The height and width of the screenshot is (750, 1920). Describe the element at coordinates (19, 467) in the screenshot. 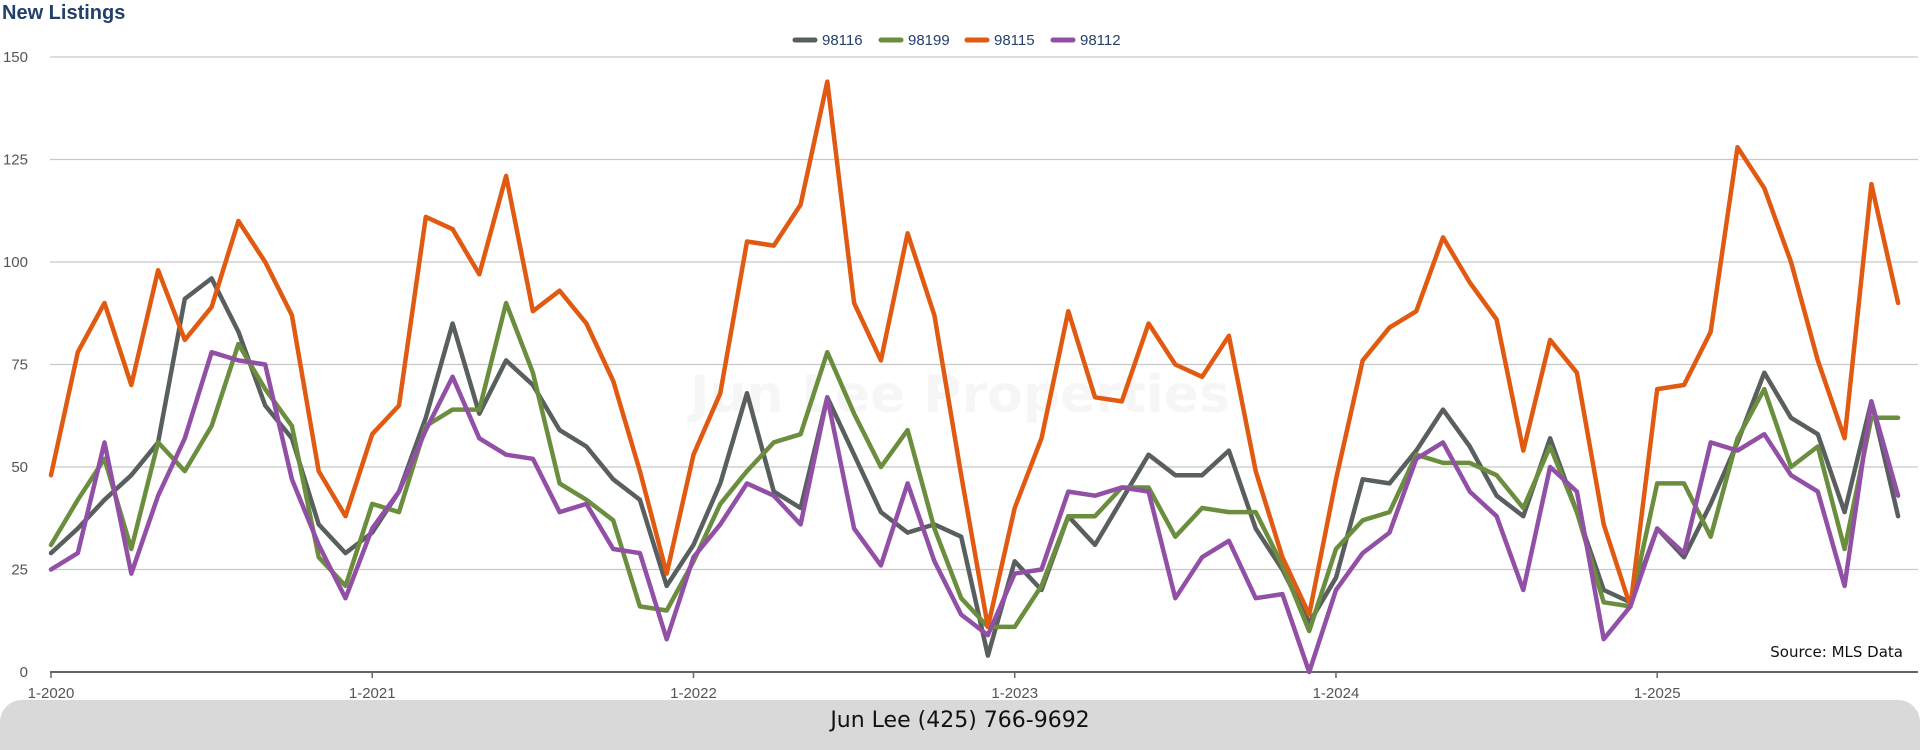

I see `y-tick-label: 50` at that location.